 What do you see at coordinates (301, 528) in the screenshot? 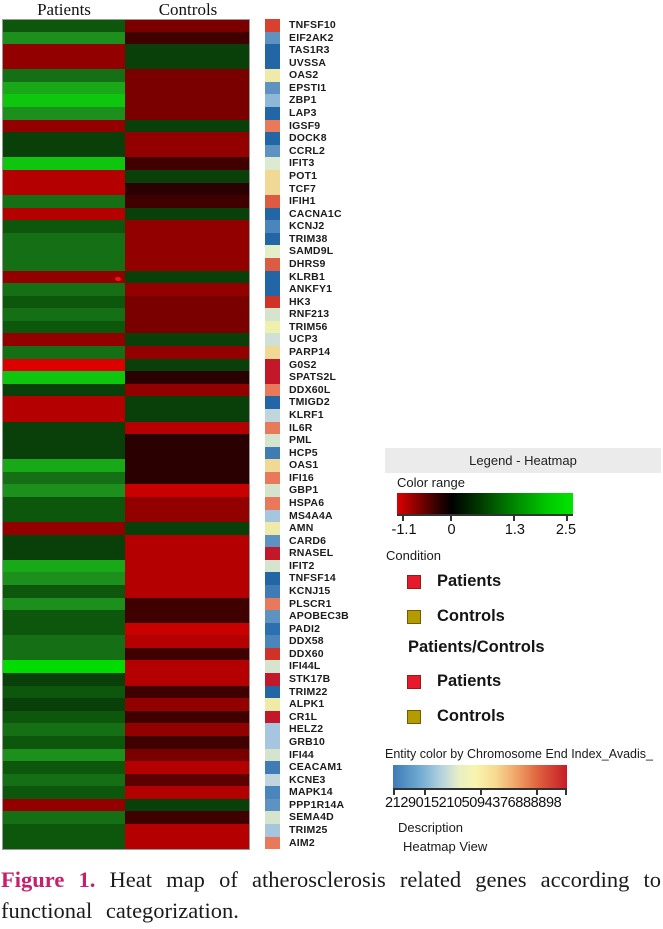
I see `gene-label: AMN` at bounding box center [301, 528].